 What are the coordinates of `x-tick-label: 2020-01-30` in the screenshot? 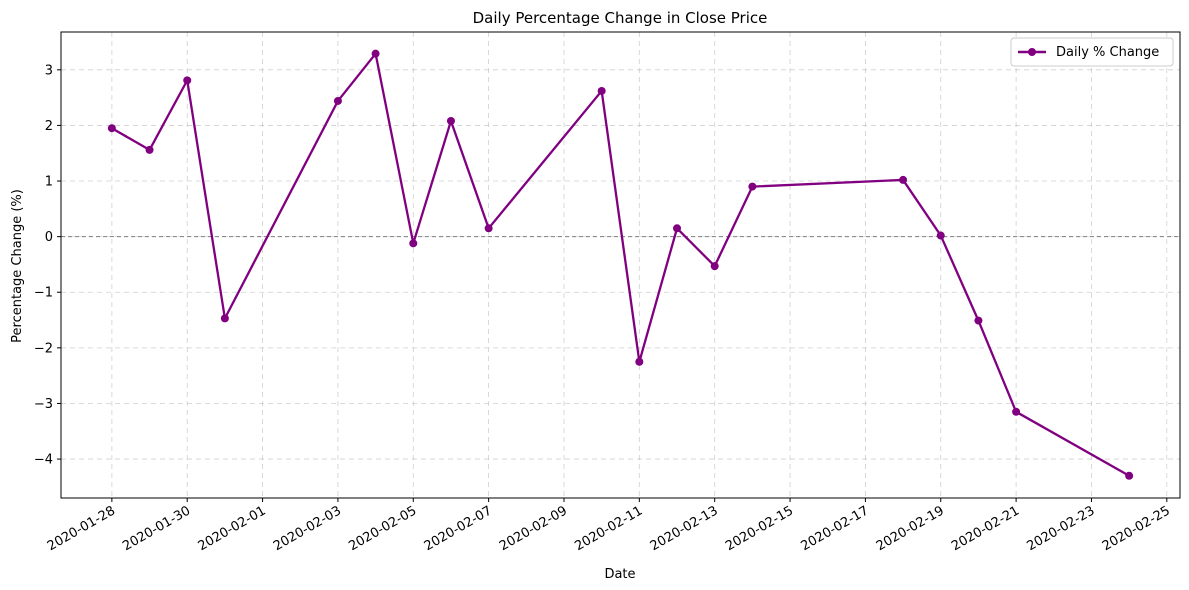 It's located at (156, 528).